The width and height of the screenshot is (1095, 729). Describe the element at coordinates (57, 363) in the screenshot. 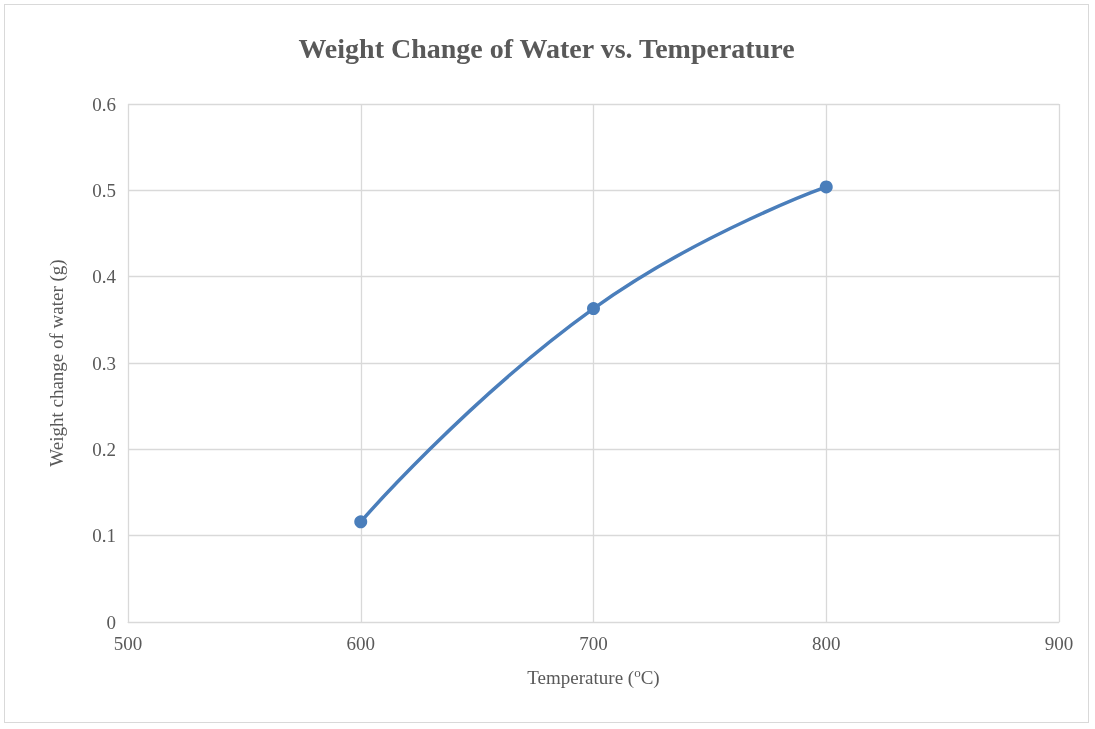

I see `y-axis-title: Weight change of water (g)` at that location.